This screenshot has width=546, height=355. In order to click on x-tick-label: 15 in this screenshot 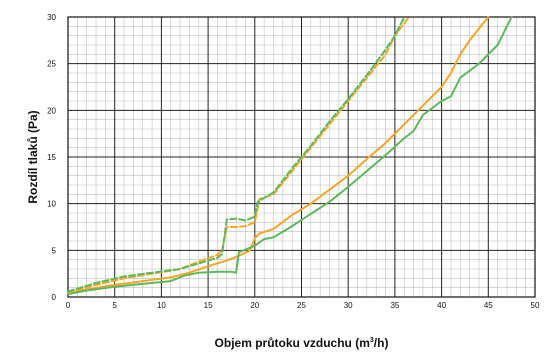, I will do `click(208, 305)`.